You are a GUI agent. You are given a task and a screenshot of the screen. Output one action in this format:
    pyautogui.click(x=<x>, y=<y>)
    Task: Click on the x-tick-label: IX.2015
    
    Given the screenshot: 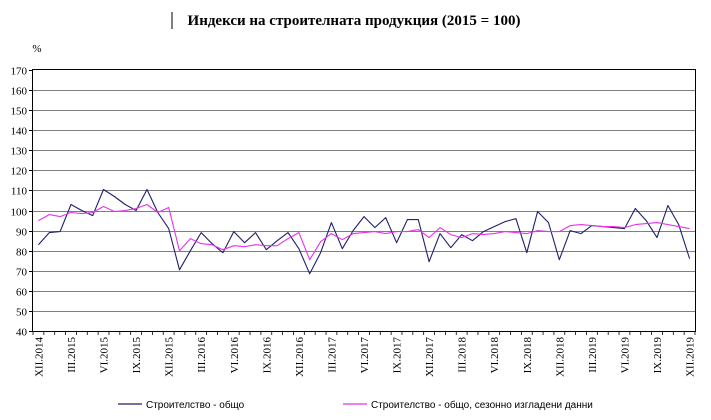 What is the action you would take?
    pyautogui.click(x=137, y=355)
    